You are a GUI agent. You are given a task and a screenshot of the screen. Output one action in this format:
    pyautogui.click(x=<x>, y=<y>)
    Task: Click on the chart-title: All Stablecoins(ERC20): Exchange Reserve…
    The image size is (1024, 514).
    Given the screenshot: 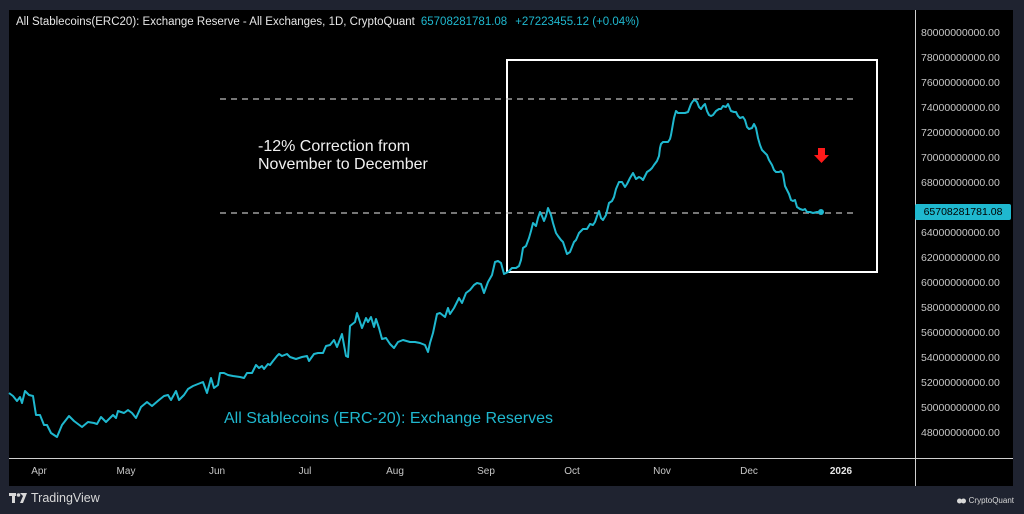 What is the action you would take?
    pyautogui.click(x=215, y=22)
    